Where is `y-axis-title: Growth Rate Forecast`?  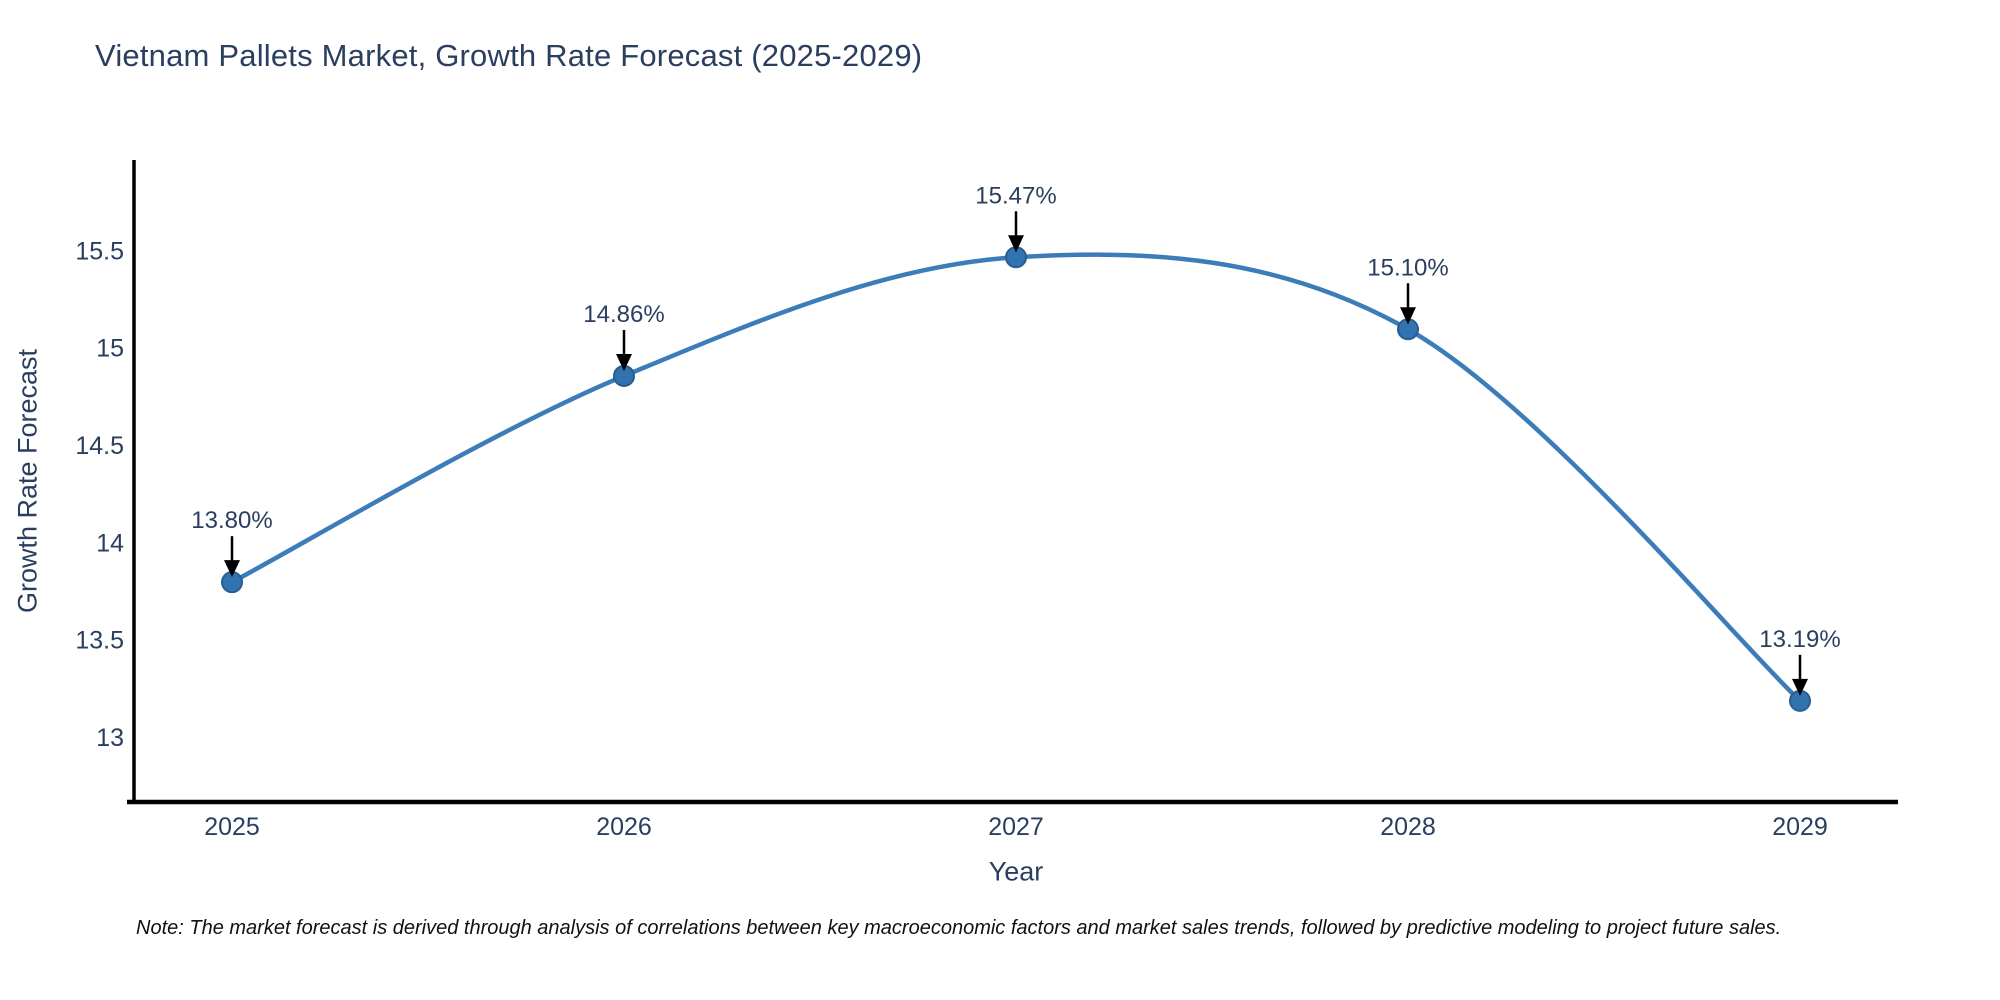 y-axis-title: Growth Rate Forecast is located at coordinates (27, 481).